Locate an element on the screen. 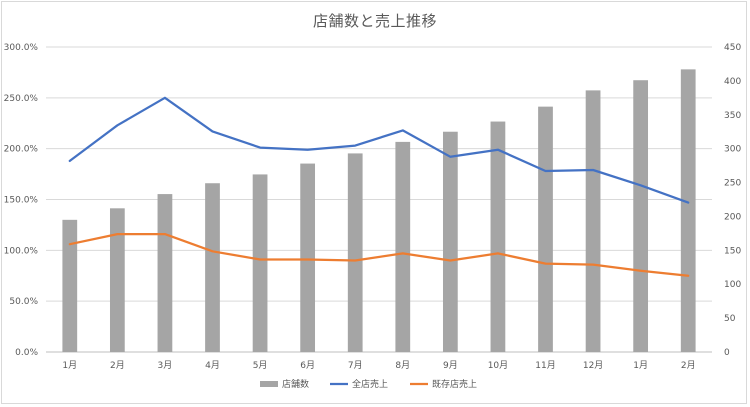 This screenshot has width=750, height=407. left-axis-tick-label: 150.0% is located at coordinates (21, 201).